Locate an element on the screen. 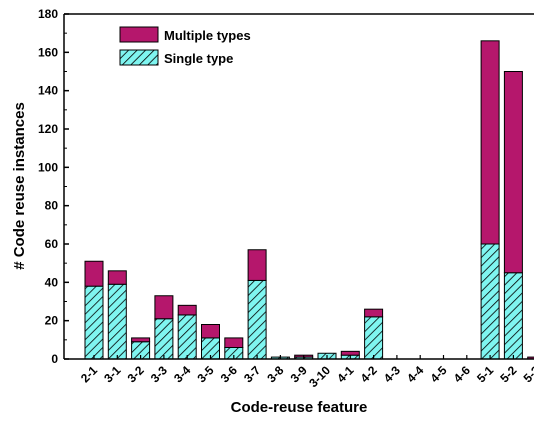  legend: Multiple types Single type is located at coordinates (197, 45).